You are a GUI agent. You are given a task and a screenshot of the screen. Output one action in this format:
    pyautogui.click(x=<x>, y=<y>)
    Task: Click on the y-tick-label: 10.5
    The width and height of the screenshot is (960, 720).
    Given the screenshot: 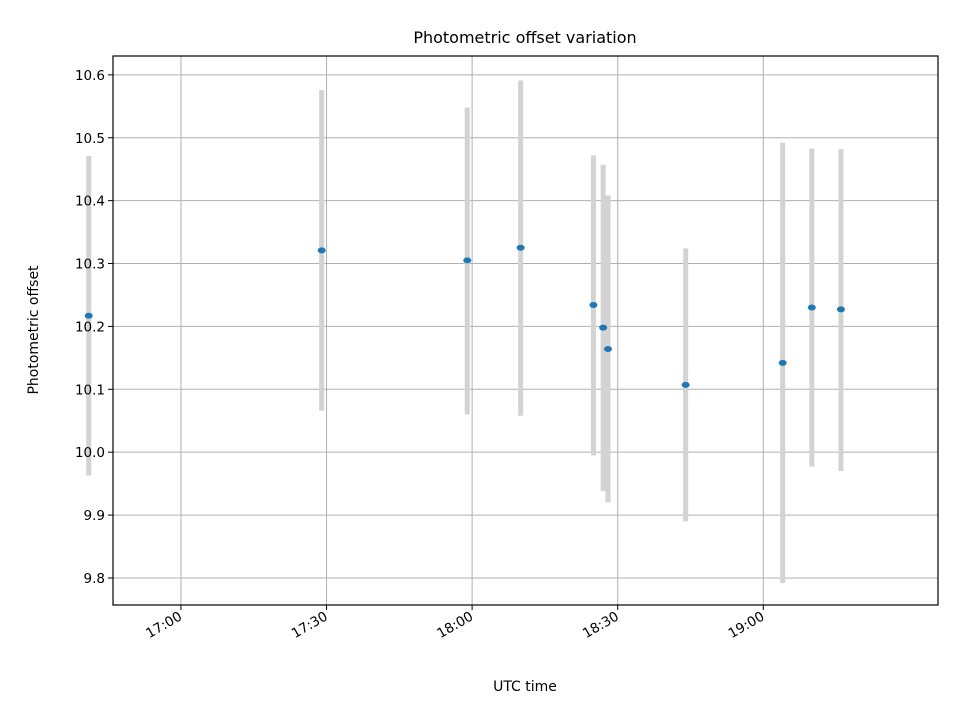 What is the action you would take?
    pyautogui.click(x=90, y=139)
    